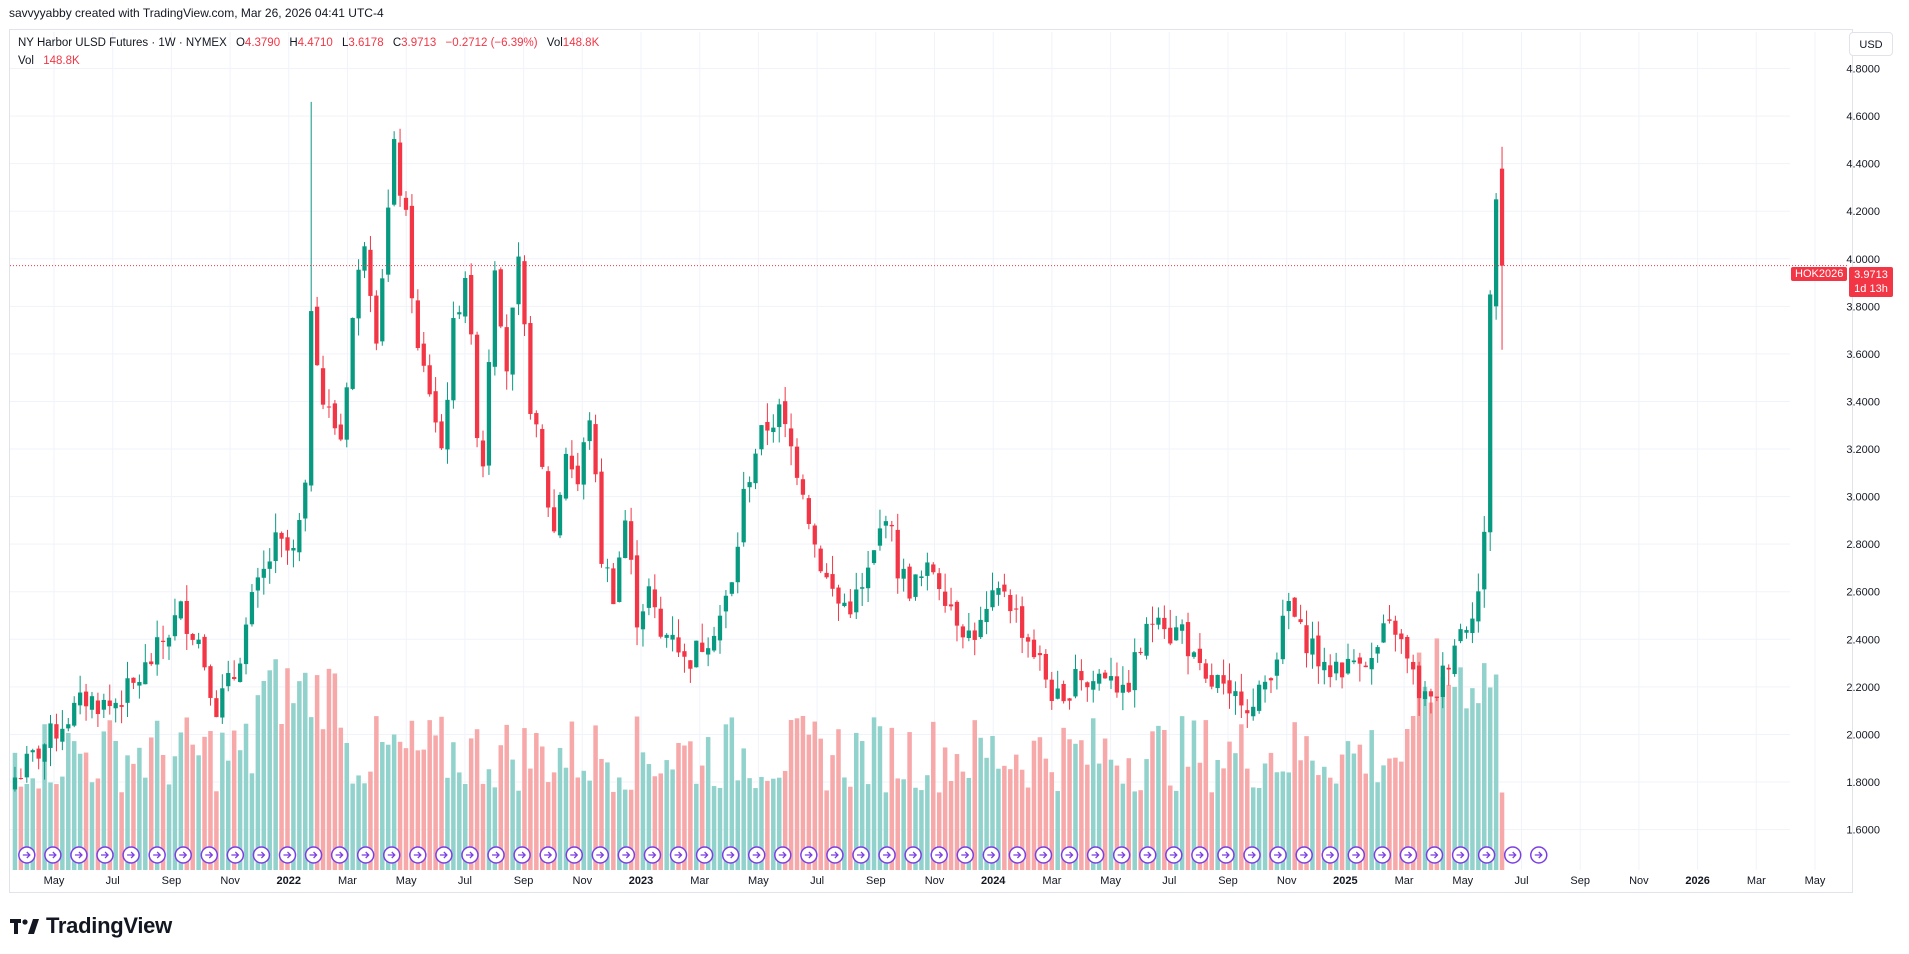 Image resolution: width=1909 pixels, height=954 pixels. Describe the element at coordinates (1871, 44) in the screenshot. I see `currency-button: USD` at that location.